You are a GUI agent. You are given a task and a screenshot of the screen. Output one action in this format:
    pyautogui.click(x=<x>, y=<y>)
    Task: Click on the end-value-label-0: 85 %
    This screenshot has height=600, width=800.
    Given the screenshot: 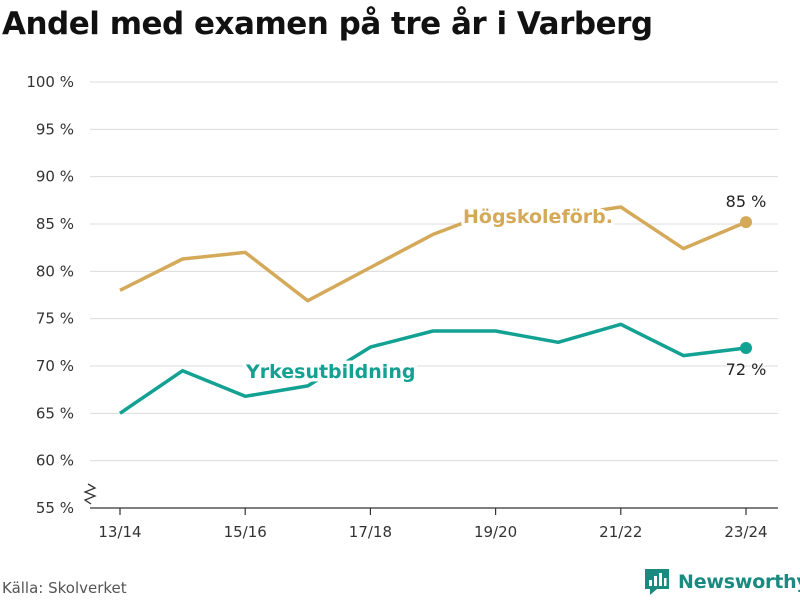 What is the action you would take?
    pyautogui.click(x=746, y=201)
    